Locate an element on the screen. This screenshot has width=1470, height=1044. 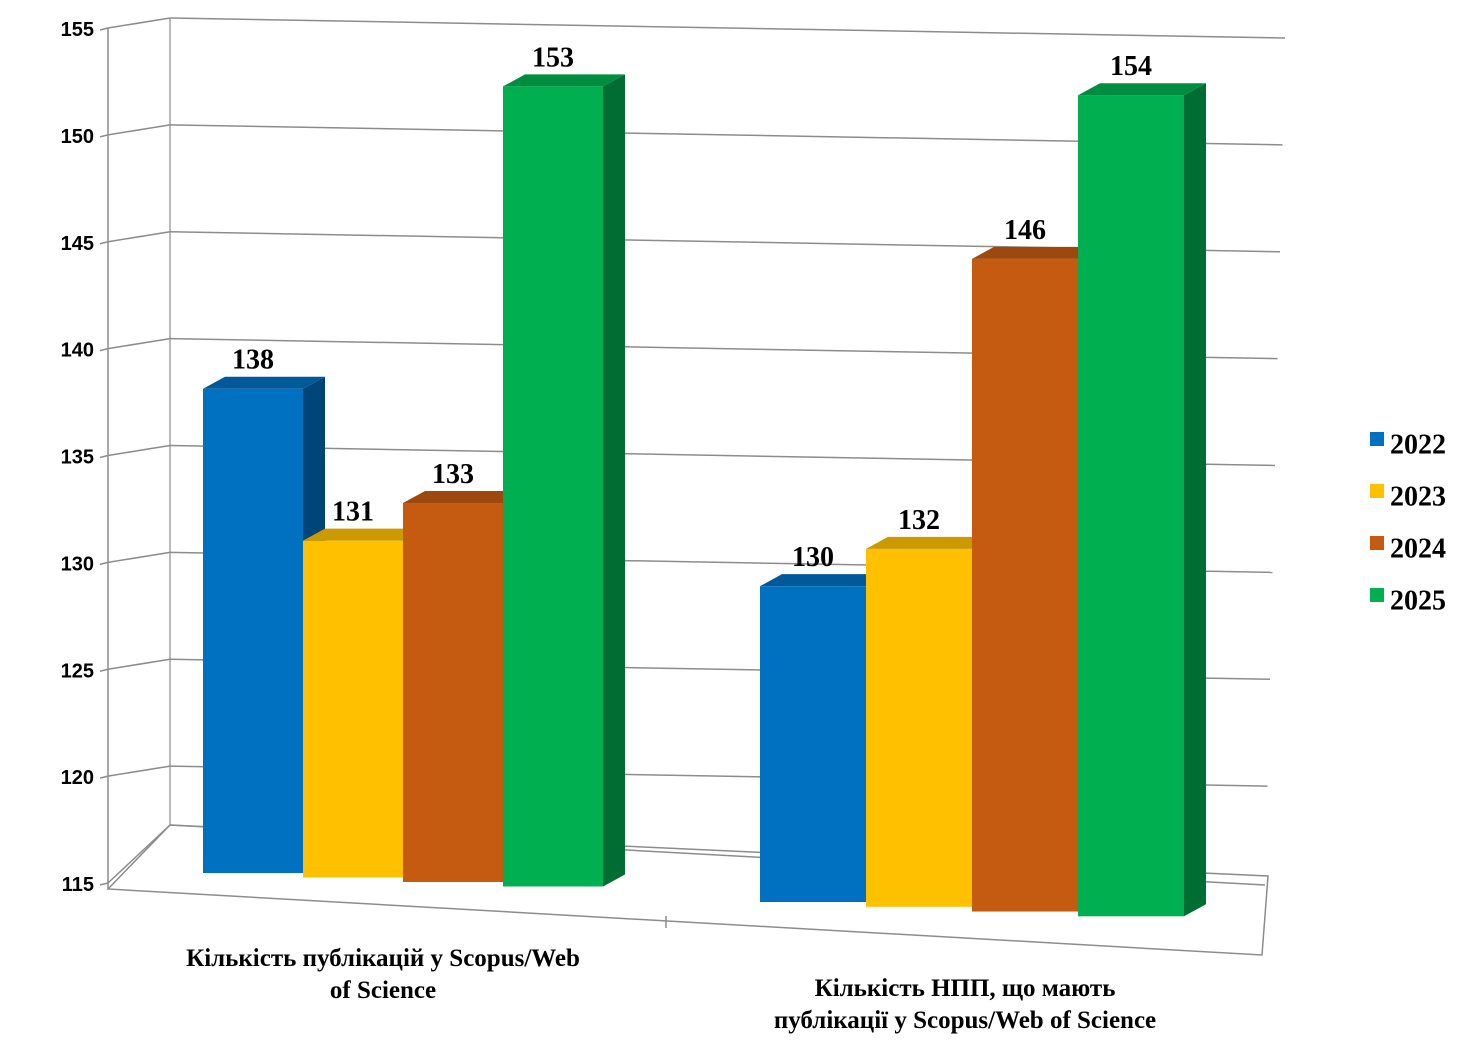
legend-item-2022: 2022 is located at coordinates (1408, 444).